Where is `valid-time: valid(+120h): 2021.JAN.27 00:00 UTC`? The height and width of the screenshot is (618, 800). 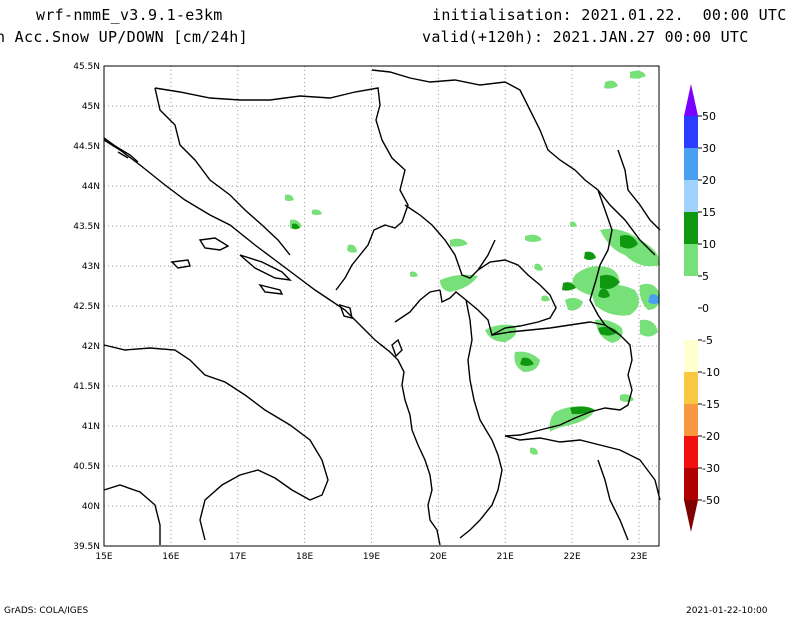
valid-time: valid(+120h): 2021.JAN.27 00:00 UTC is located at coordinates (585, 37).